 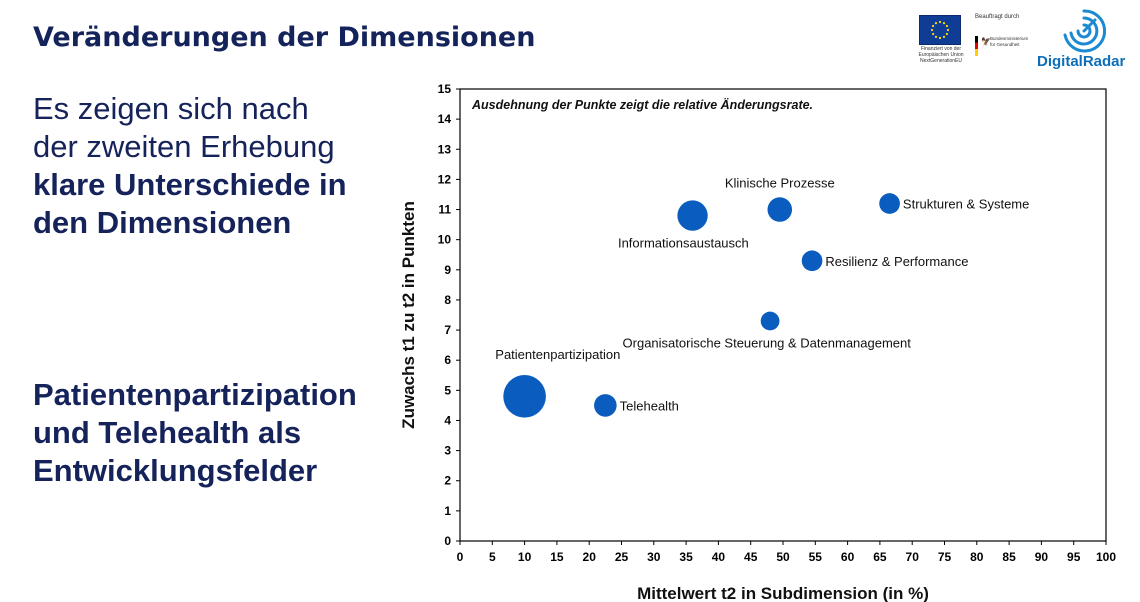 I want to click on bmg-text: Bundesministerium für Gesundheit, so click(x=1009, y=41).